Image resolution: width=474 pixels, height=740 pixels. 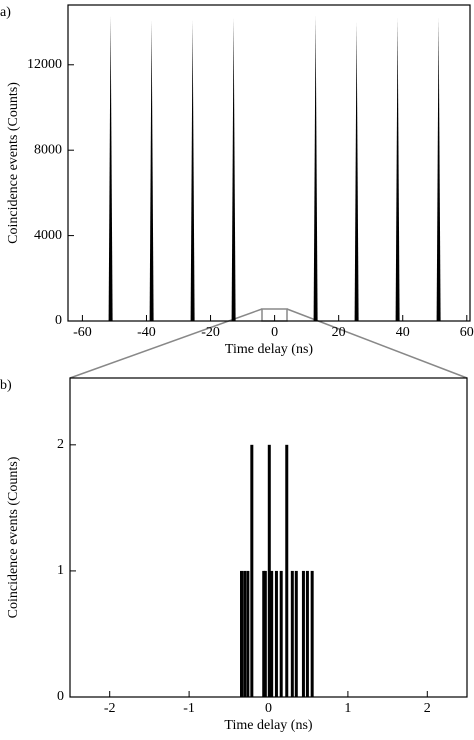 I want to click on y-tick-label: 12000, so click(x=44, y=64).